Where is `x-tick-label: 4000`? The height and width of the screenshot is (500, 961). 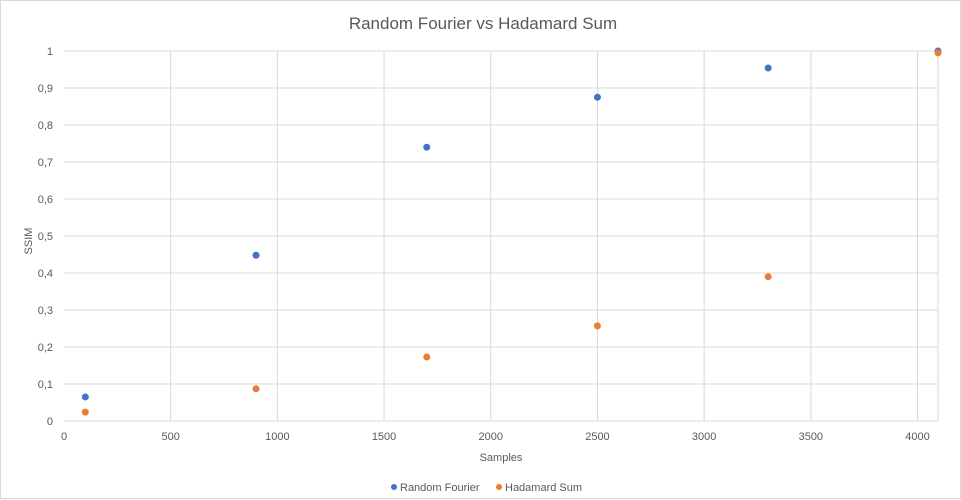
x-tick-label: 4000 is located at coordinates (917, 437).